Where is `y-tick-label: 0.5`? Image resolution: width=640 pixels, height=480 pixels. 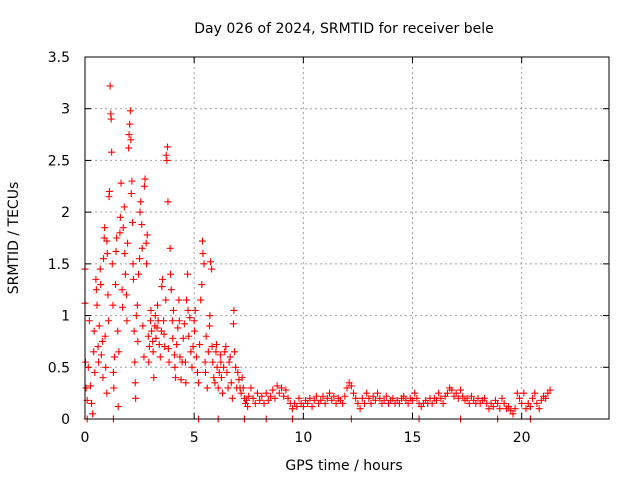 y-tick-label: 0.5 is located at coordinates (59, 368).